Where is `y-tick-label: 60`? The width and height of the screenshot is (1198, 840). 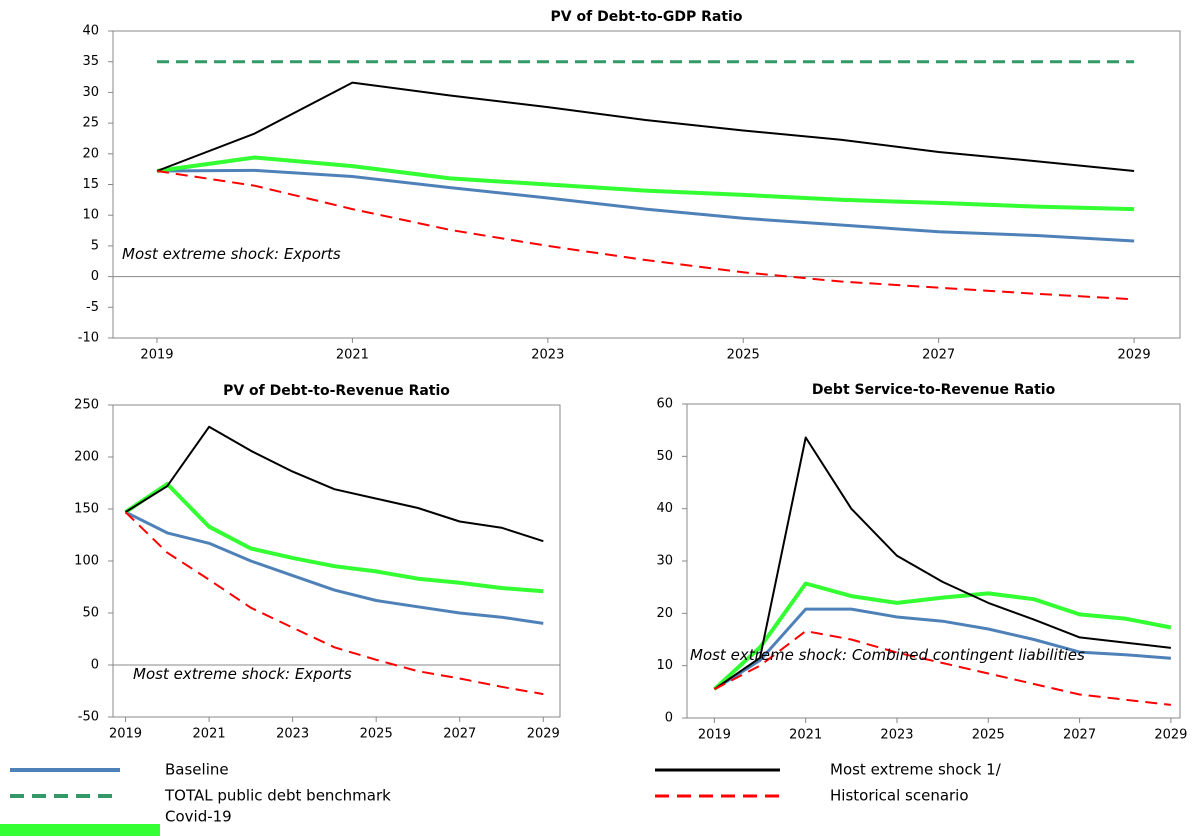 y-tick-label: 60 is located at coordinates (664, 404).